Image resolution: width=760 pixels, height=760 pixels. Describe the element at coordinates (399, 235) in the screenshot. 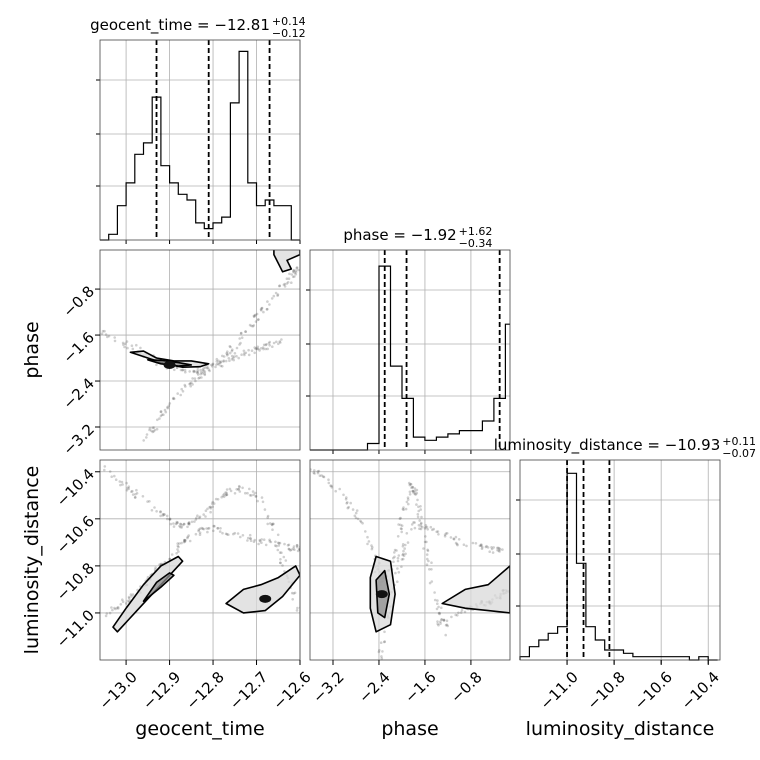

I see `panel-title: phase = −1.92` at that location.